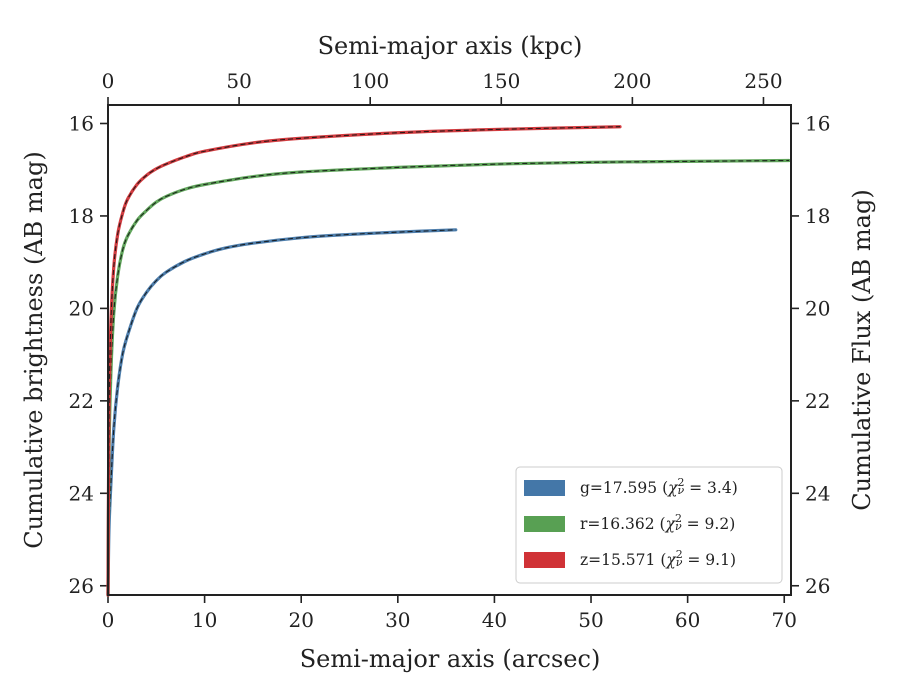 The height and width of the screenshot is (700, 900). What do you see at coordinates (623, 524) in the screenshot?
I see `legend-label-part: r=16.362 (` at bounding box center [623, 524].